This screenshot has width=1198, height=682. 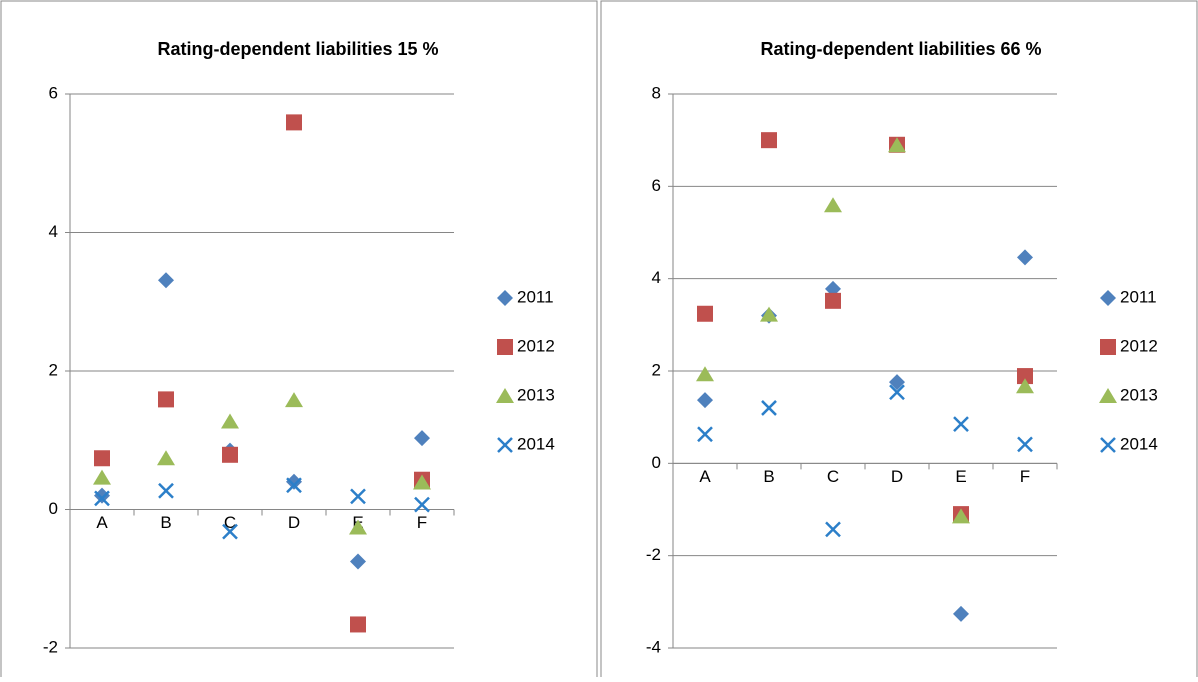 What do you see at coordinates (656, 92) in the screenshot?
I see `y-tick-label: 8` at bounding box center [656, 92].